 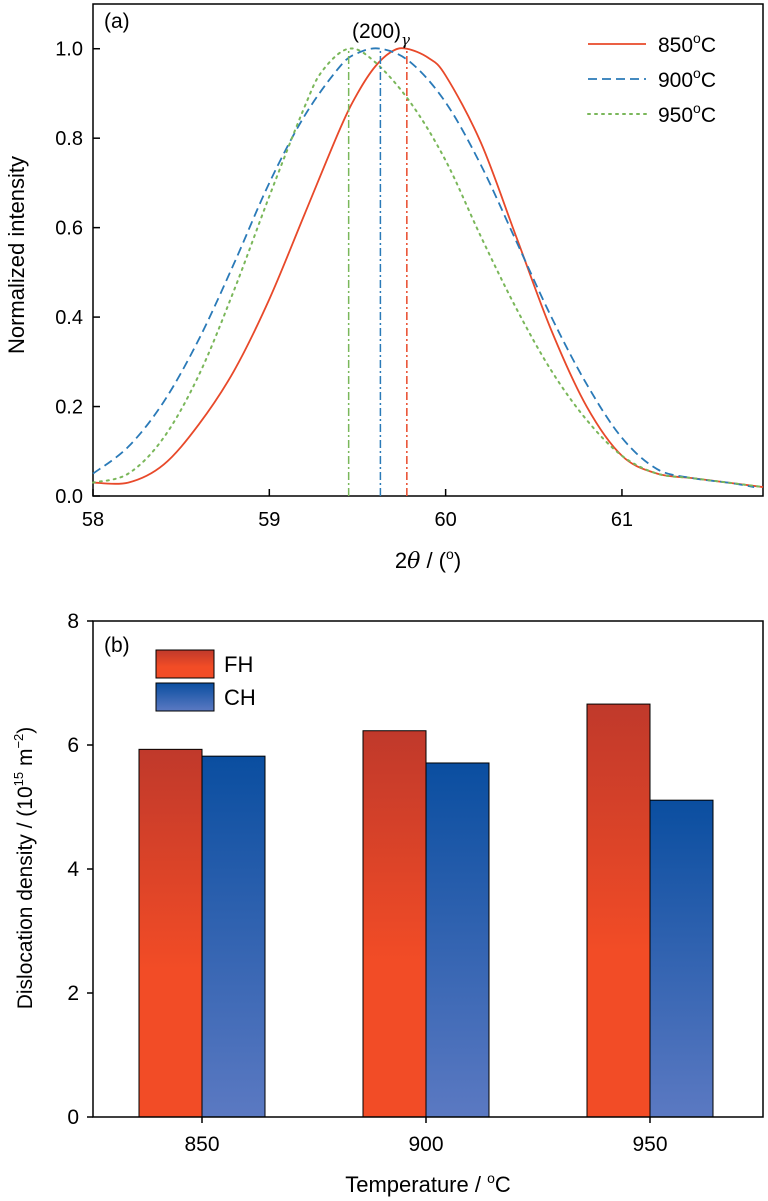 I want to click on panel-a-y-tick-label: 0.2, so click(x=69, y=408).